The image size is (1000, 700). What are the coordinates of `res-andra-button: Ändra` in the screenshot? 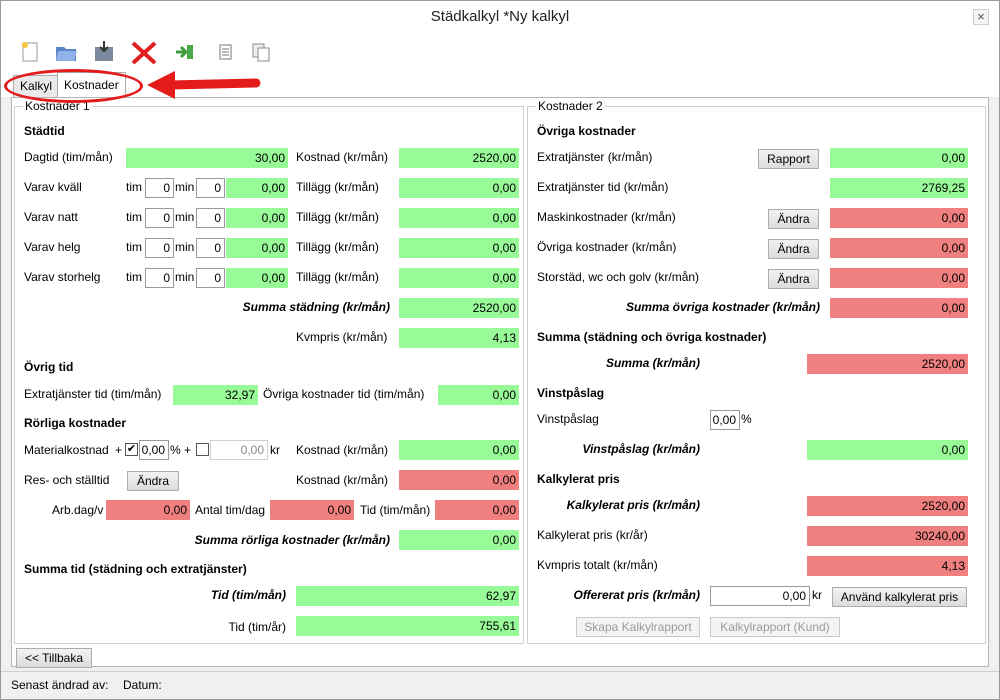 It's located at (153, 481).